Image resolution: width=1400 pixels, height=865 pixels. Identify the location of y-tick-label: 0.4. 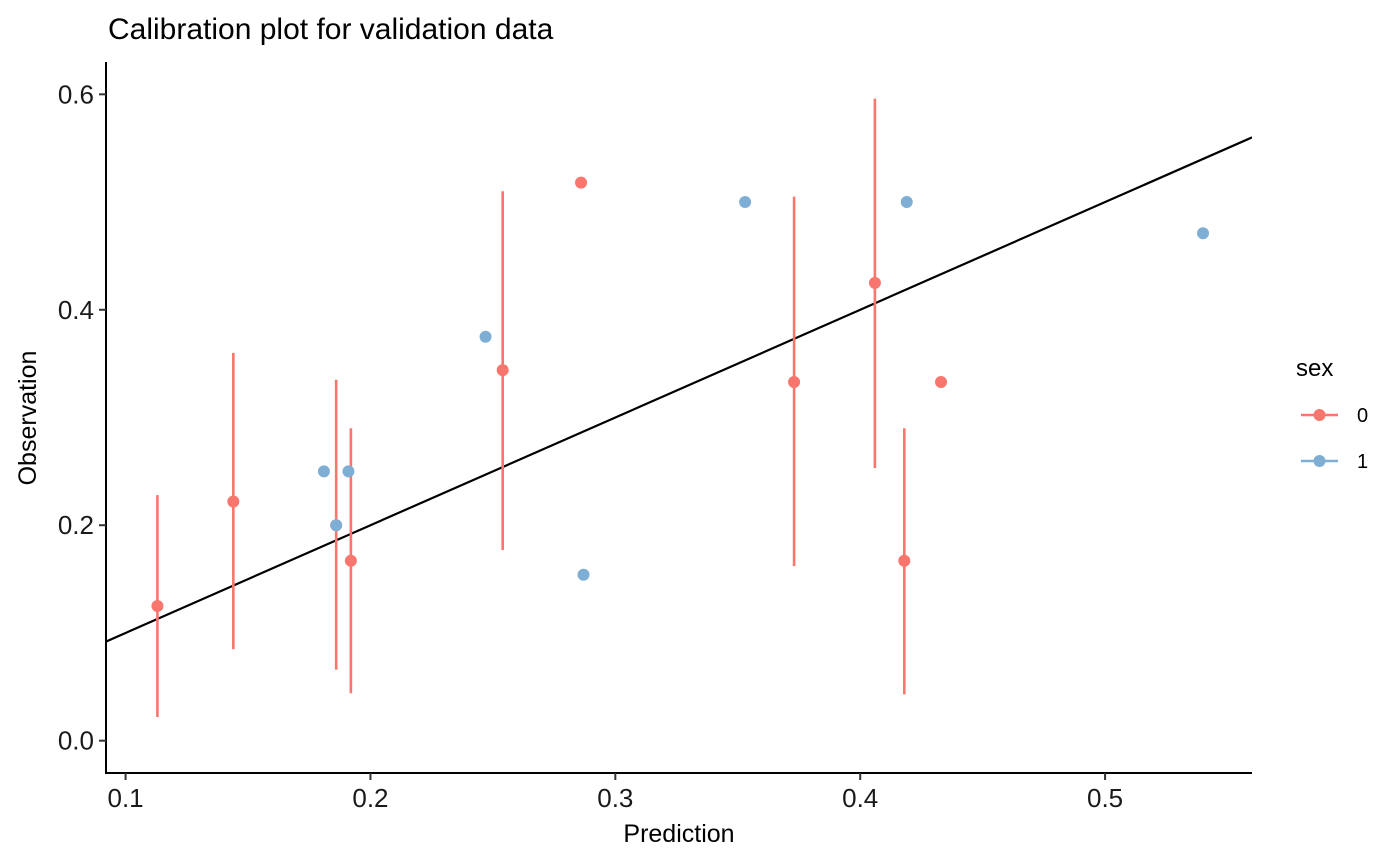
(76, 310).